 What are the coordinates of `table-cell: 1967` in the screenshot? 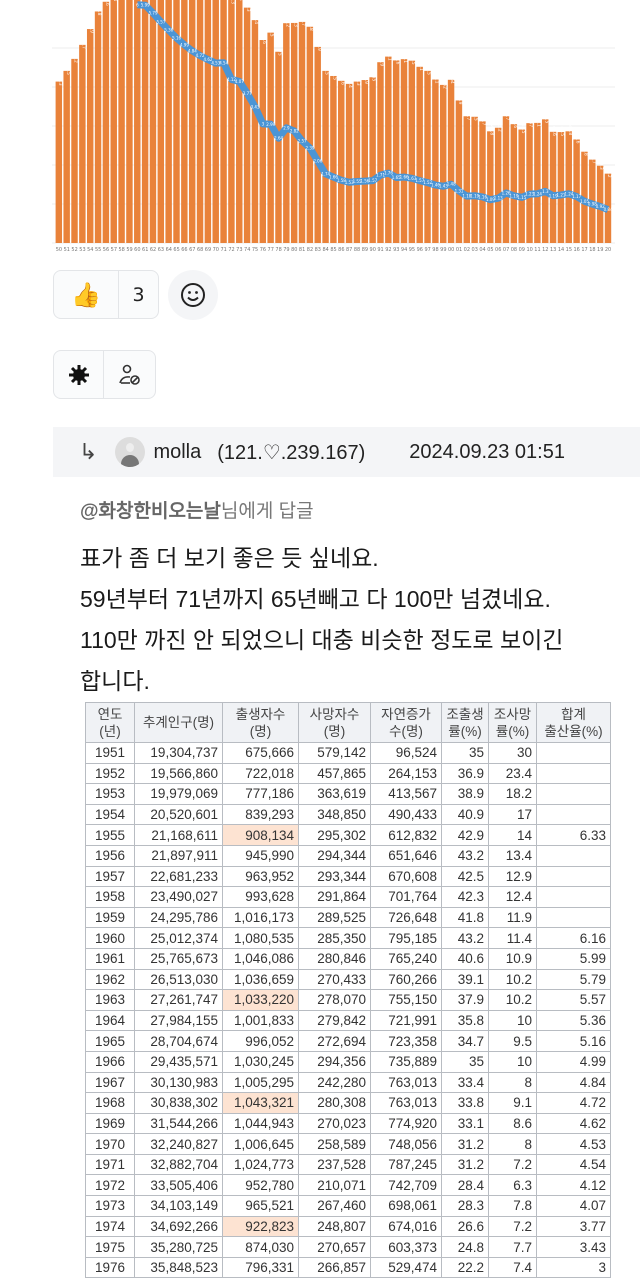 It's located at (110, 1082).